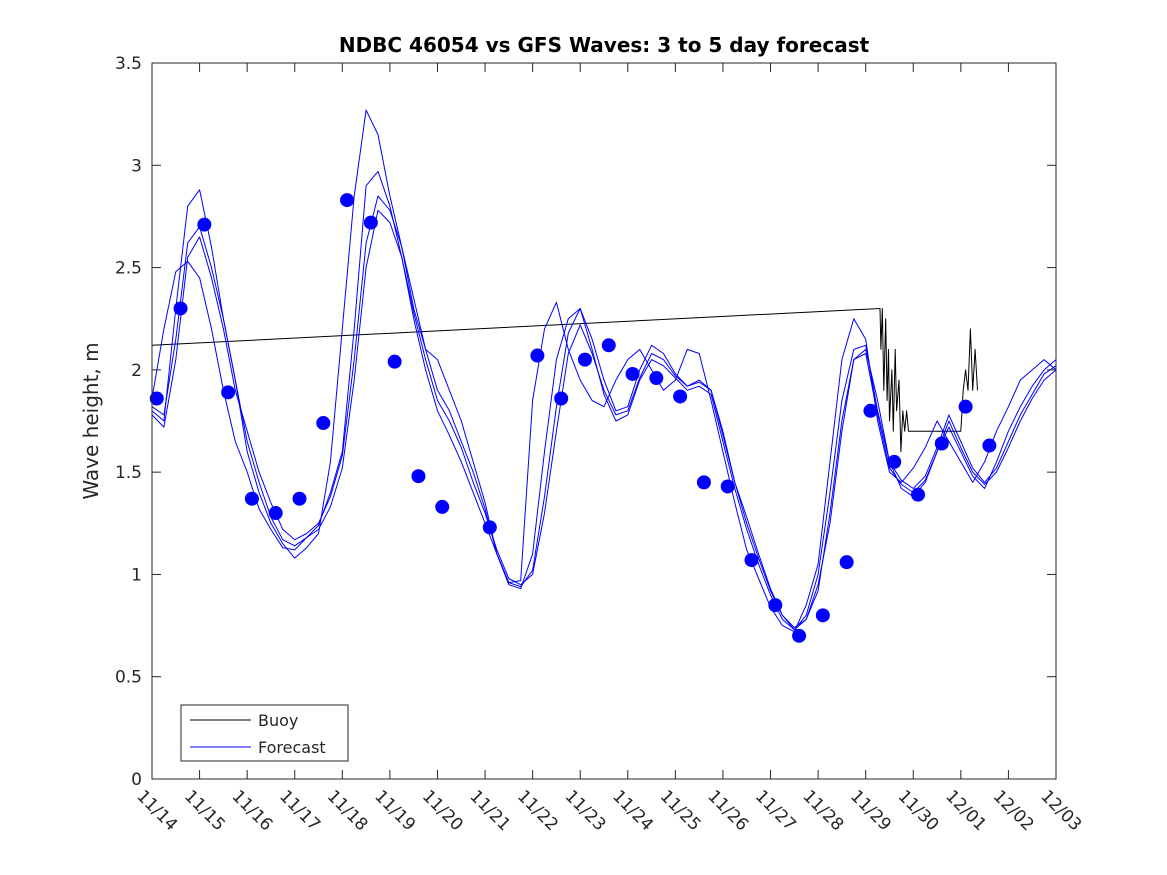 The image size is (1167, 875). I want to click on legend-box, so click(264, 733).